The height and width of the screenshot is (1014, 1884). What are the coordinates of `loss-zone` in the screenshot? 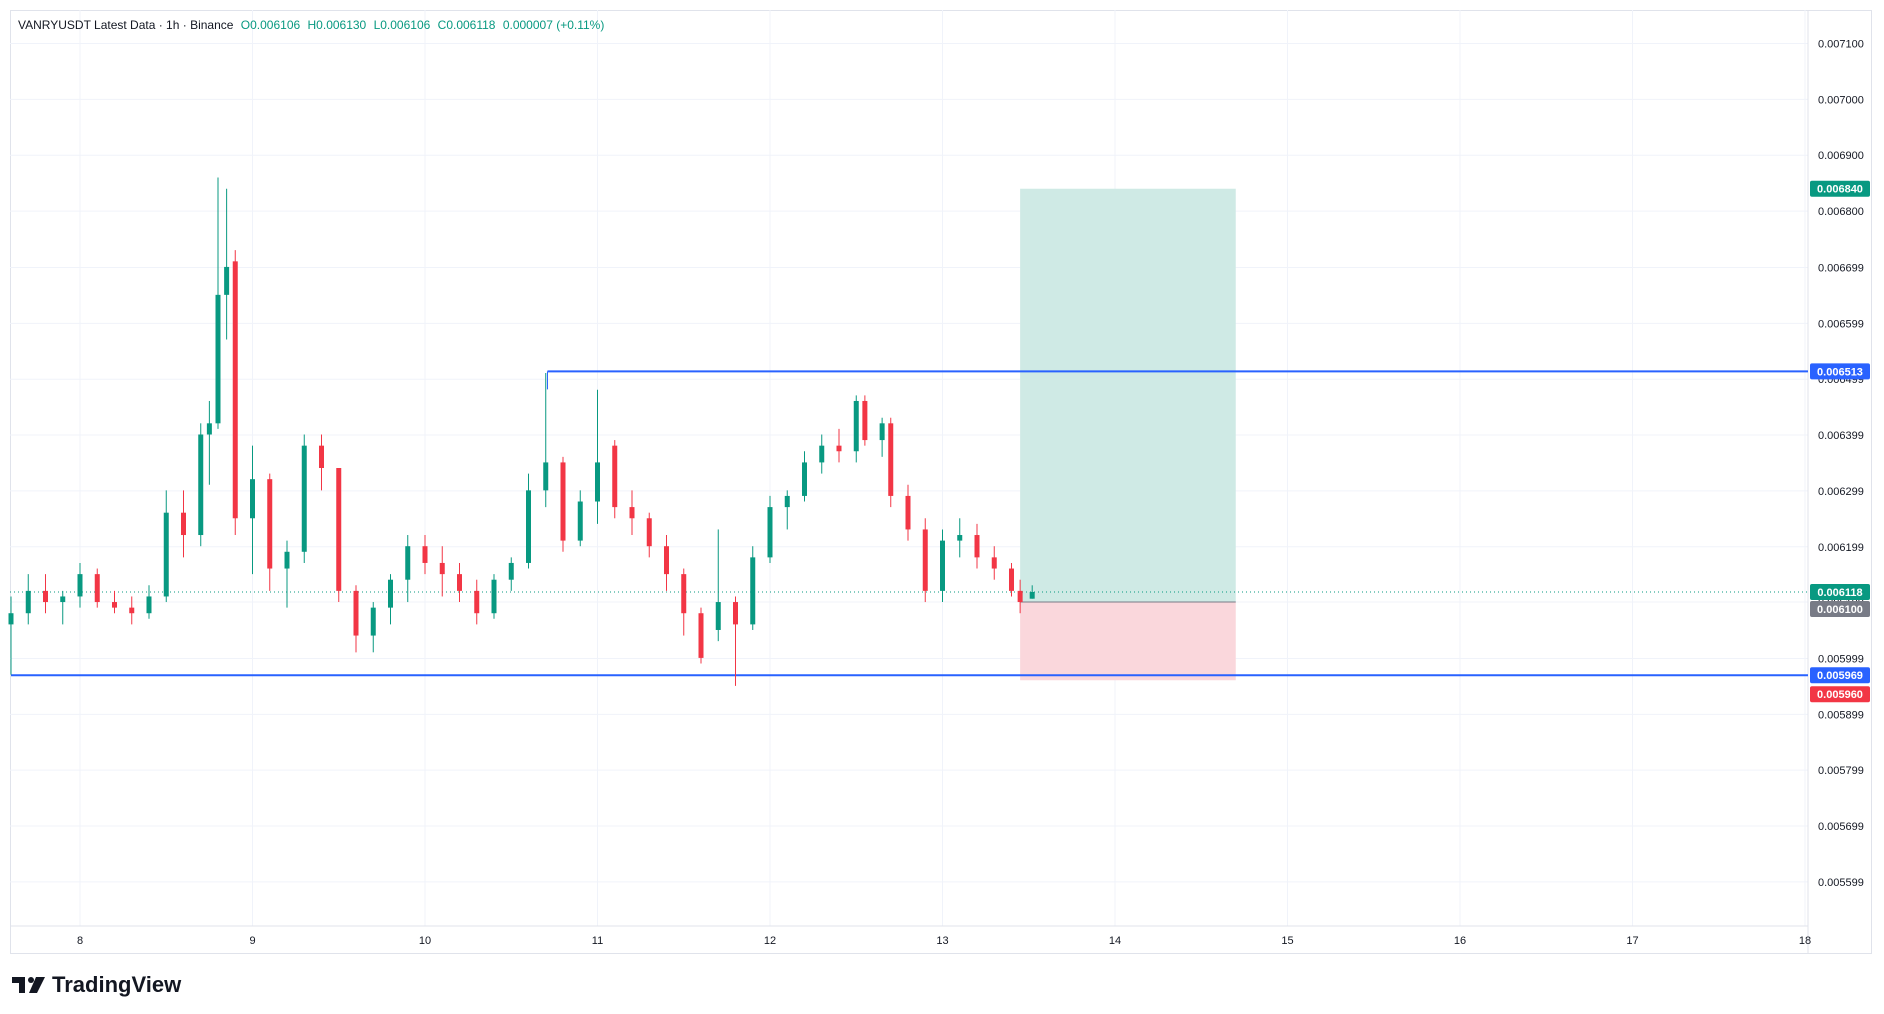 It's located at (1128, 641).